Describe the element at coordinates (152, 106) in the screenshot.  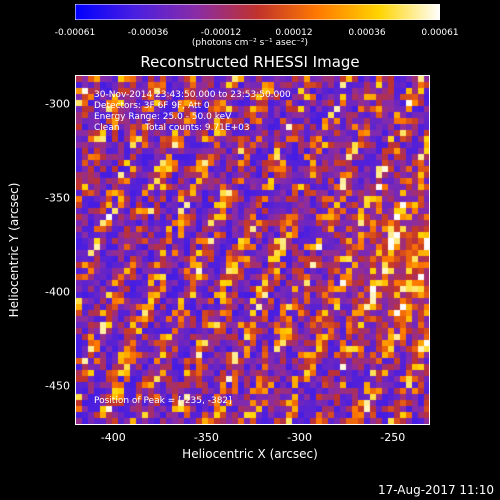
I see `annotation-detectors: Detectors: 3F 6F 9F, Att 0` at that location.